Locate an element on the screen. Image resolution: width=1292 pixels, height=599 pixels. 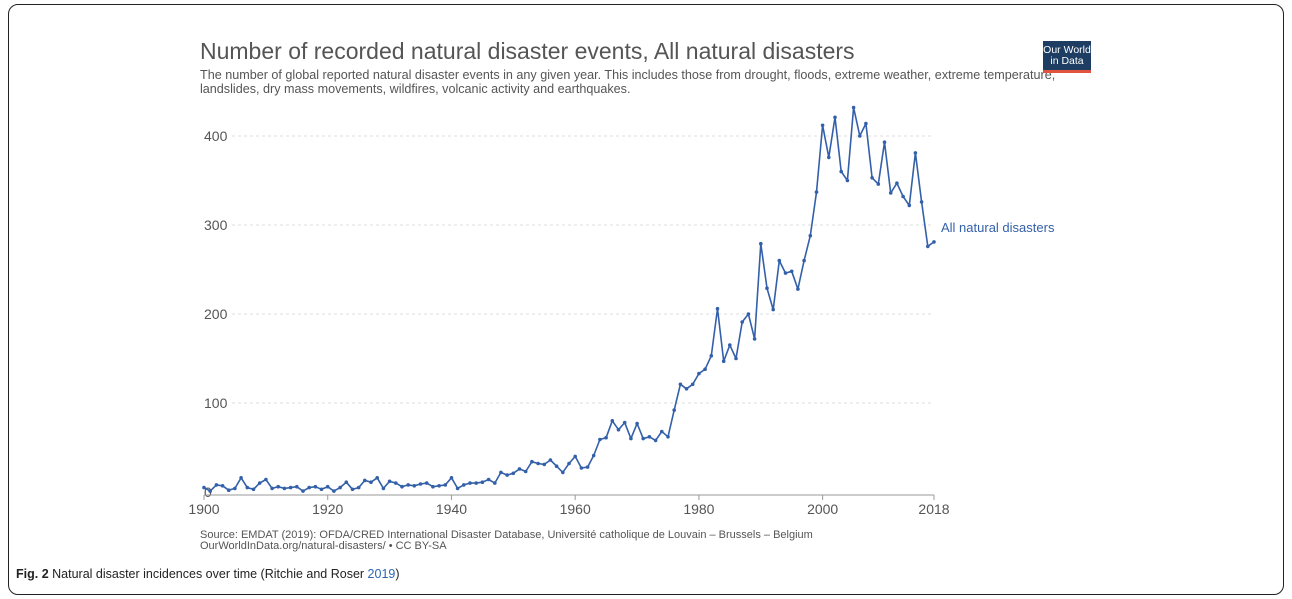
x-tick-label: 2018 is located at coordinates (933, 509).